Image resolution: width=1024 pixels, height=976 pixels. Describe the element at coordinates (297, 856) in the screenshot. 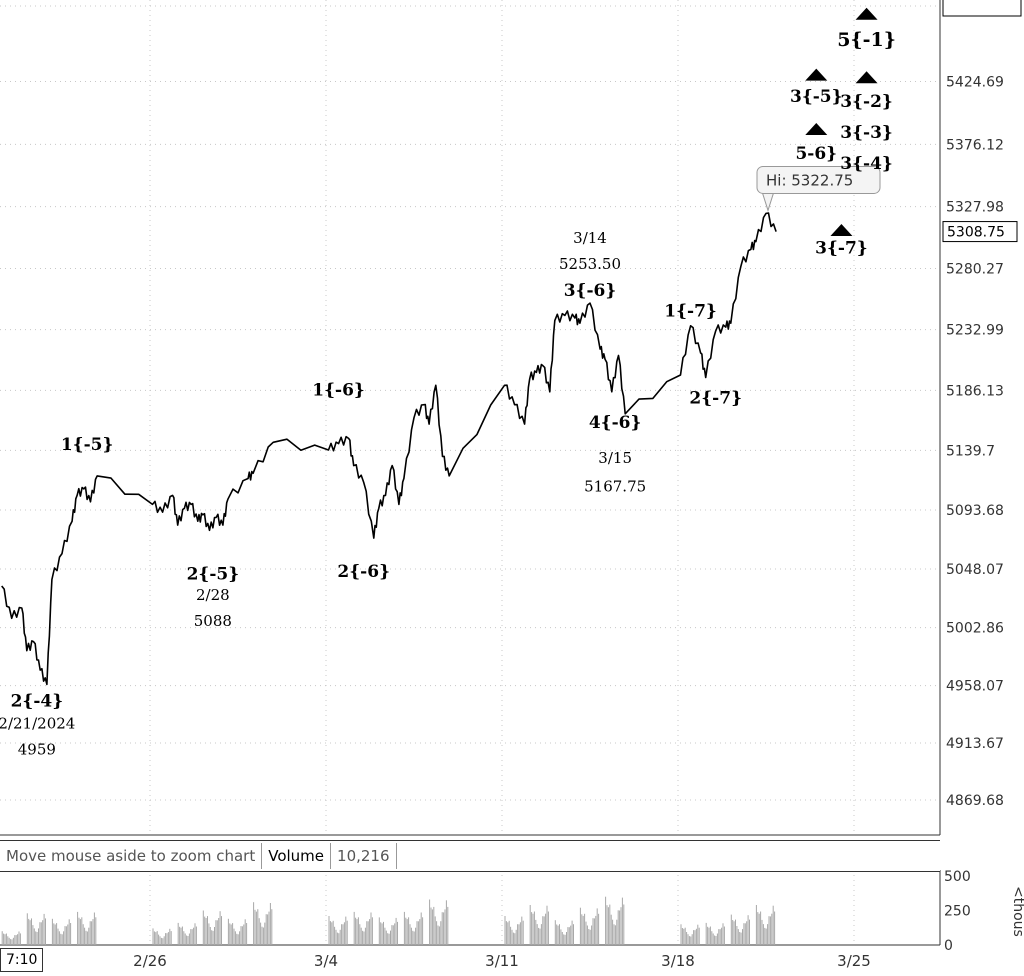

I see `volume-label: Volume` at that location.